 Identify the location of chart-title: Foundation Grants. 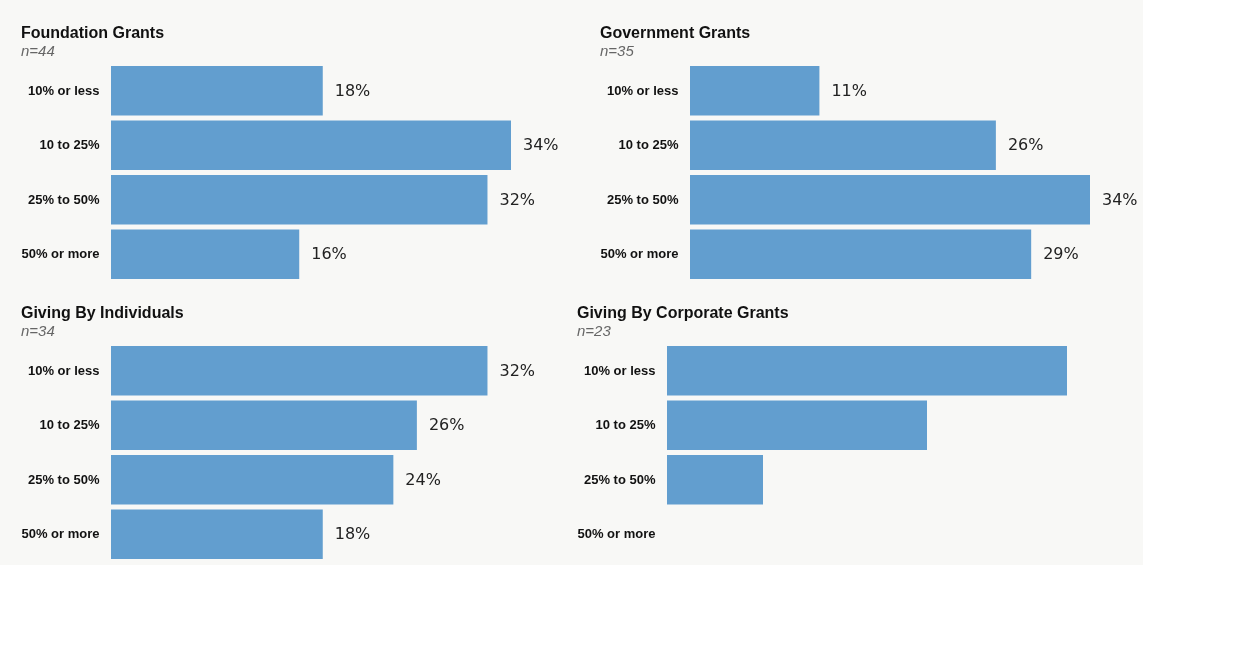
(92, 32).